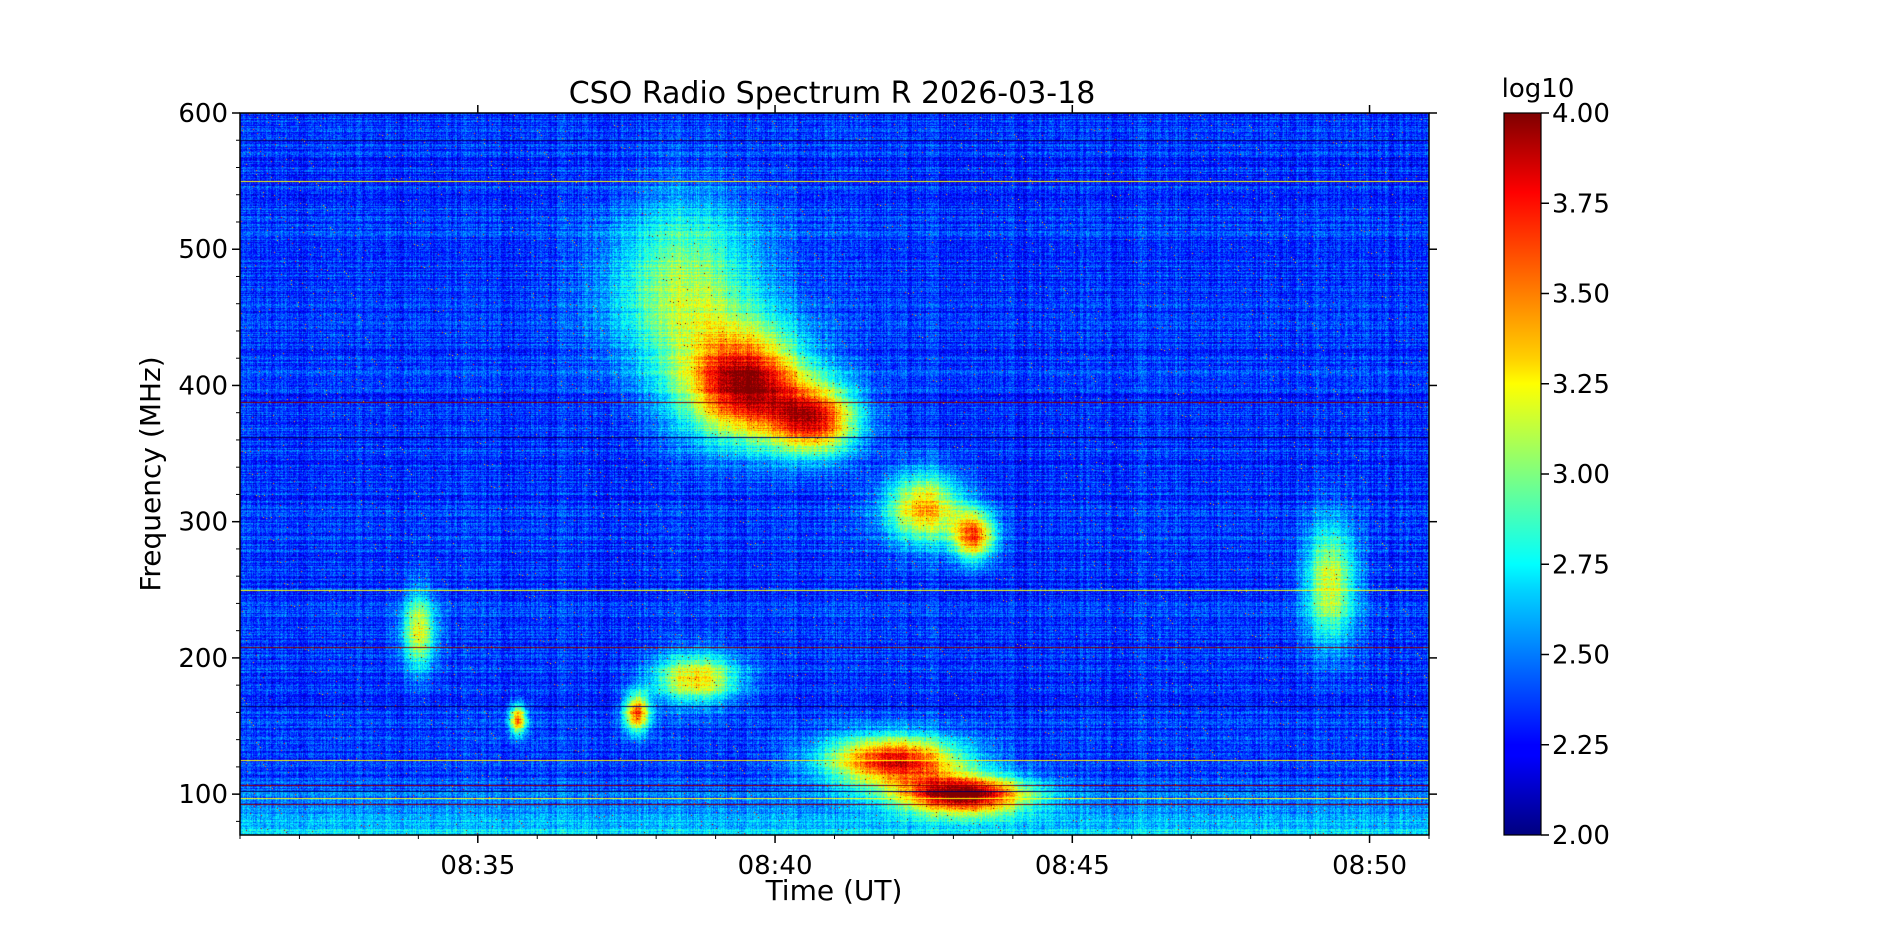 The width and height of the screenshot is (1898, 927). What do you see at coordinates (1581, 475) in the screenshot?
I see `colorbar-tick-label: 3.00` at bounding box center [1581, 475].